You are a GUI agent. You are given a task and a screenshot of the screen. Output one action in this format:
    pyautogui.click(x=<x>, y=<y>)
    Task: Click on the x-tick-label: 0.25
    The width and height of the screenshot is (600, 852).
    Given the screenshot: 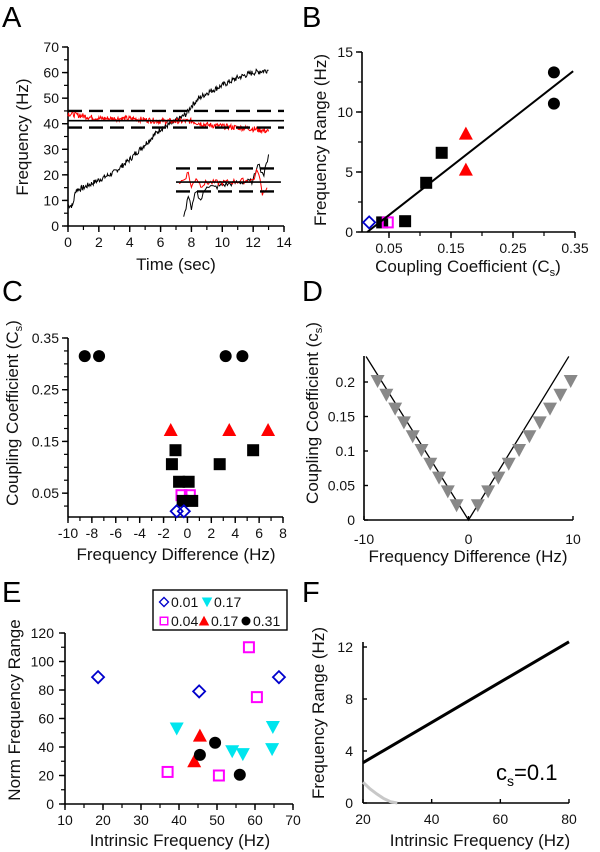 What is the action you would take?
    pyautogui.click(x=512, y=248)
    